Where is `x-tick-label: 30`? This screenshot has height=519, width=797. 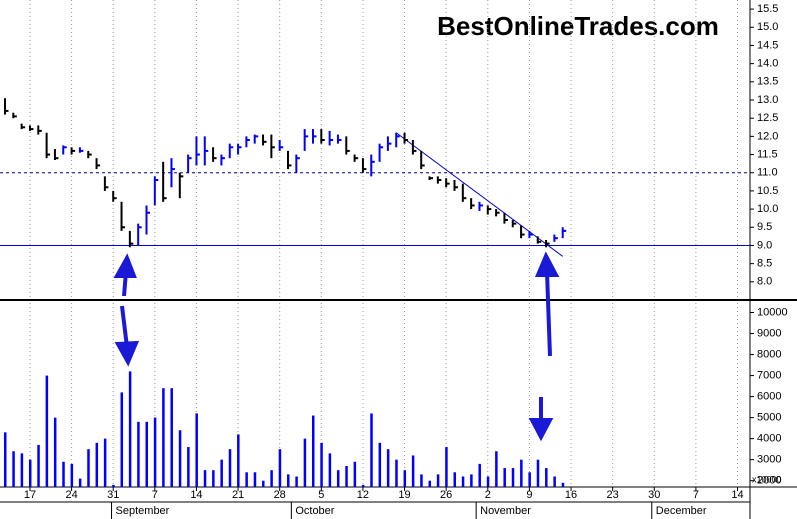
x-tick-label: 30 is located at coordinates (654, 495).